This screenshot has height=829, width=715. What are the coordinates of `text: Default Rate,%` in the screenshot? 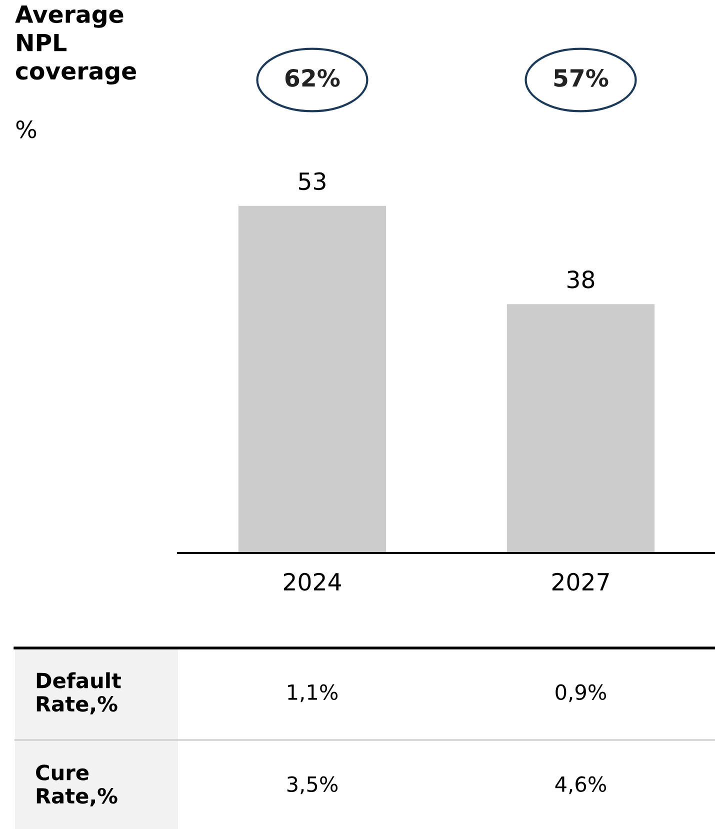 It's located at (78, 693).